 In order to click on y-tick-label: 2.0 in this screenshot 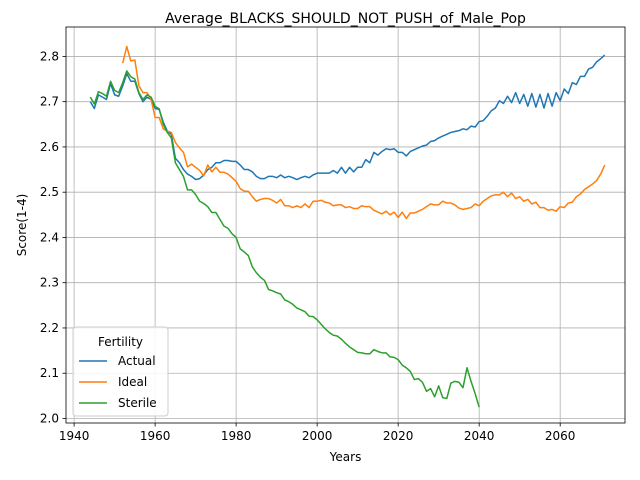, I will do `click(49, 418)`.